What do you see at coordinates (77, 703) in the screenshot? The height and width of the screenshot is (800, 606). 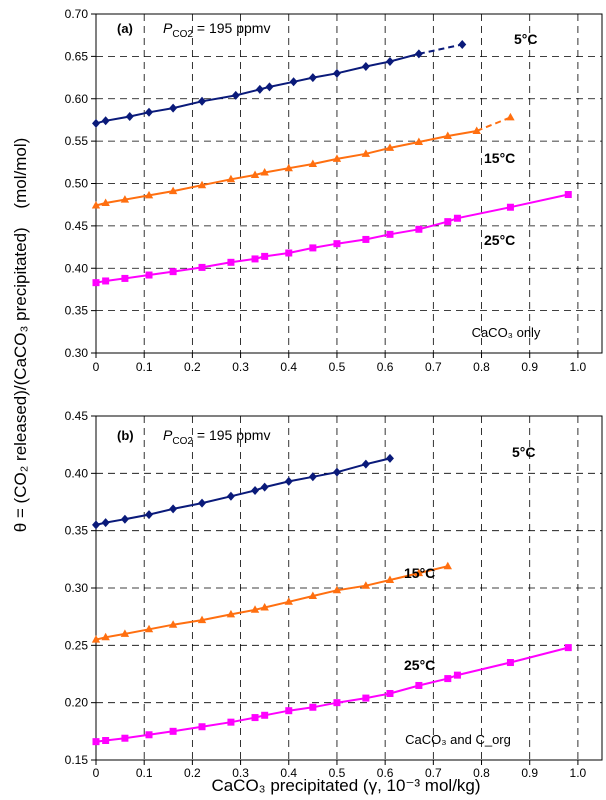 I see `y-tick-label: 0.20` at bounding box center [77, 703].